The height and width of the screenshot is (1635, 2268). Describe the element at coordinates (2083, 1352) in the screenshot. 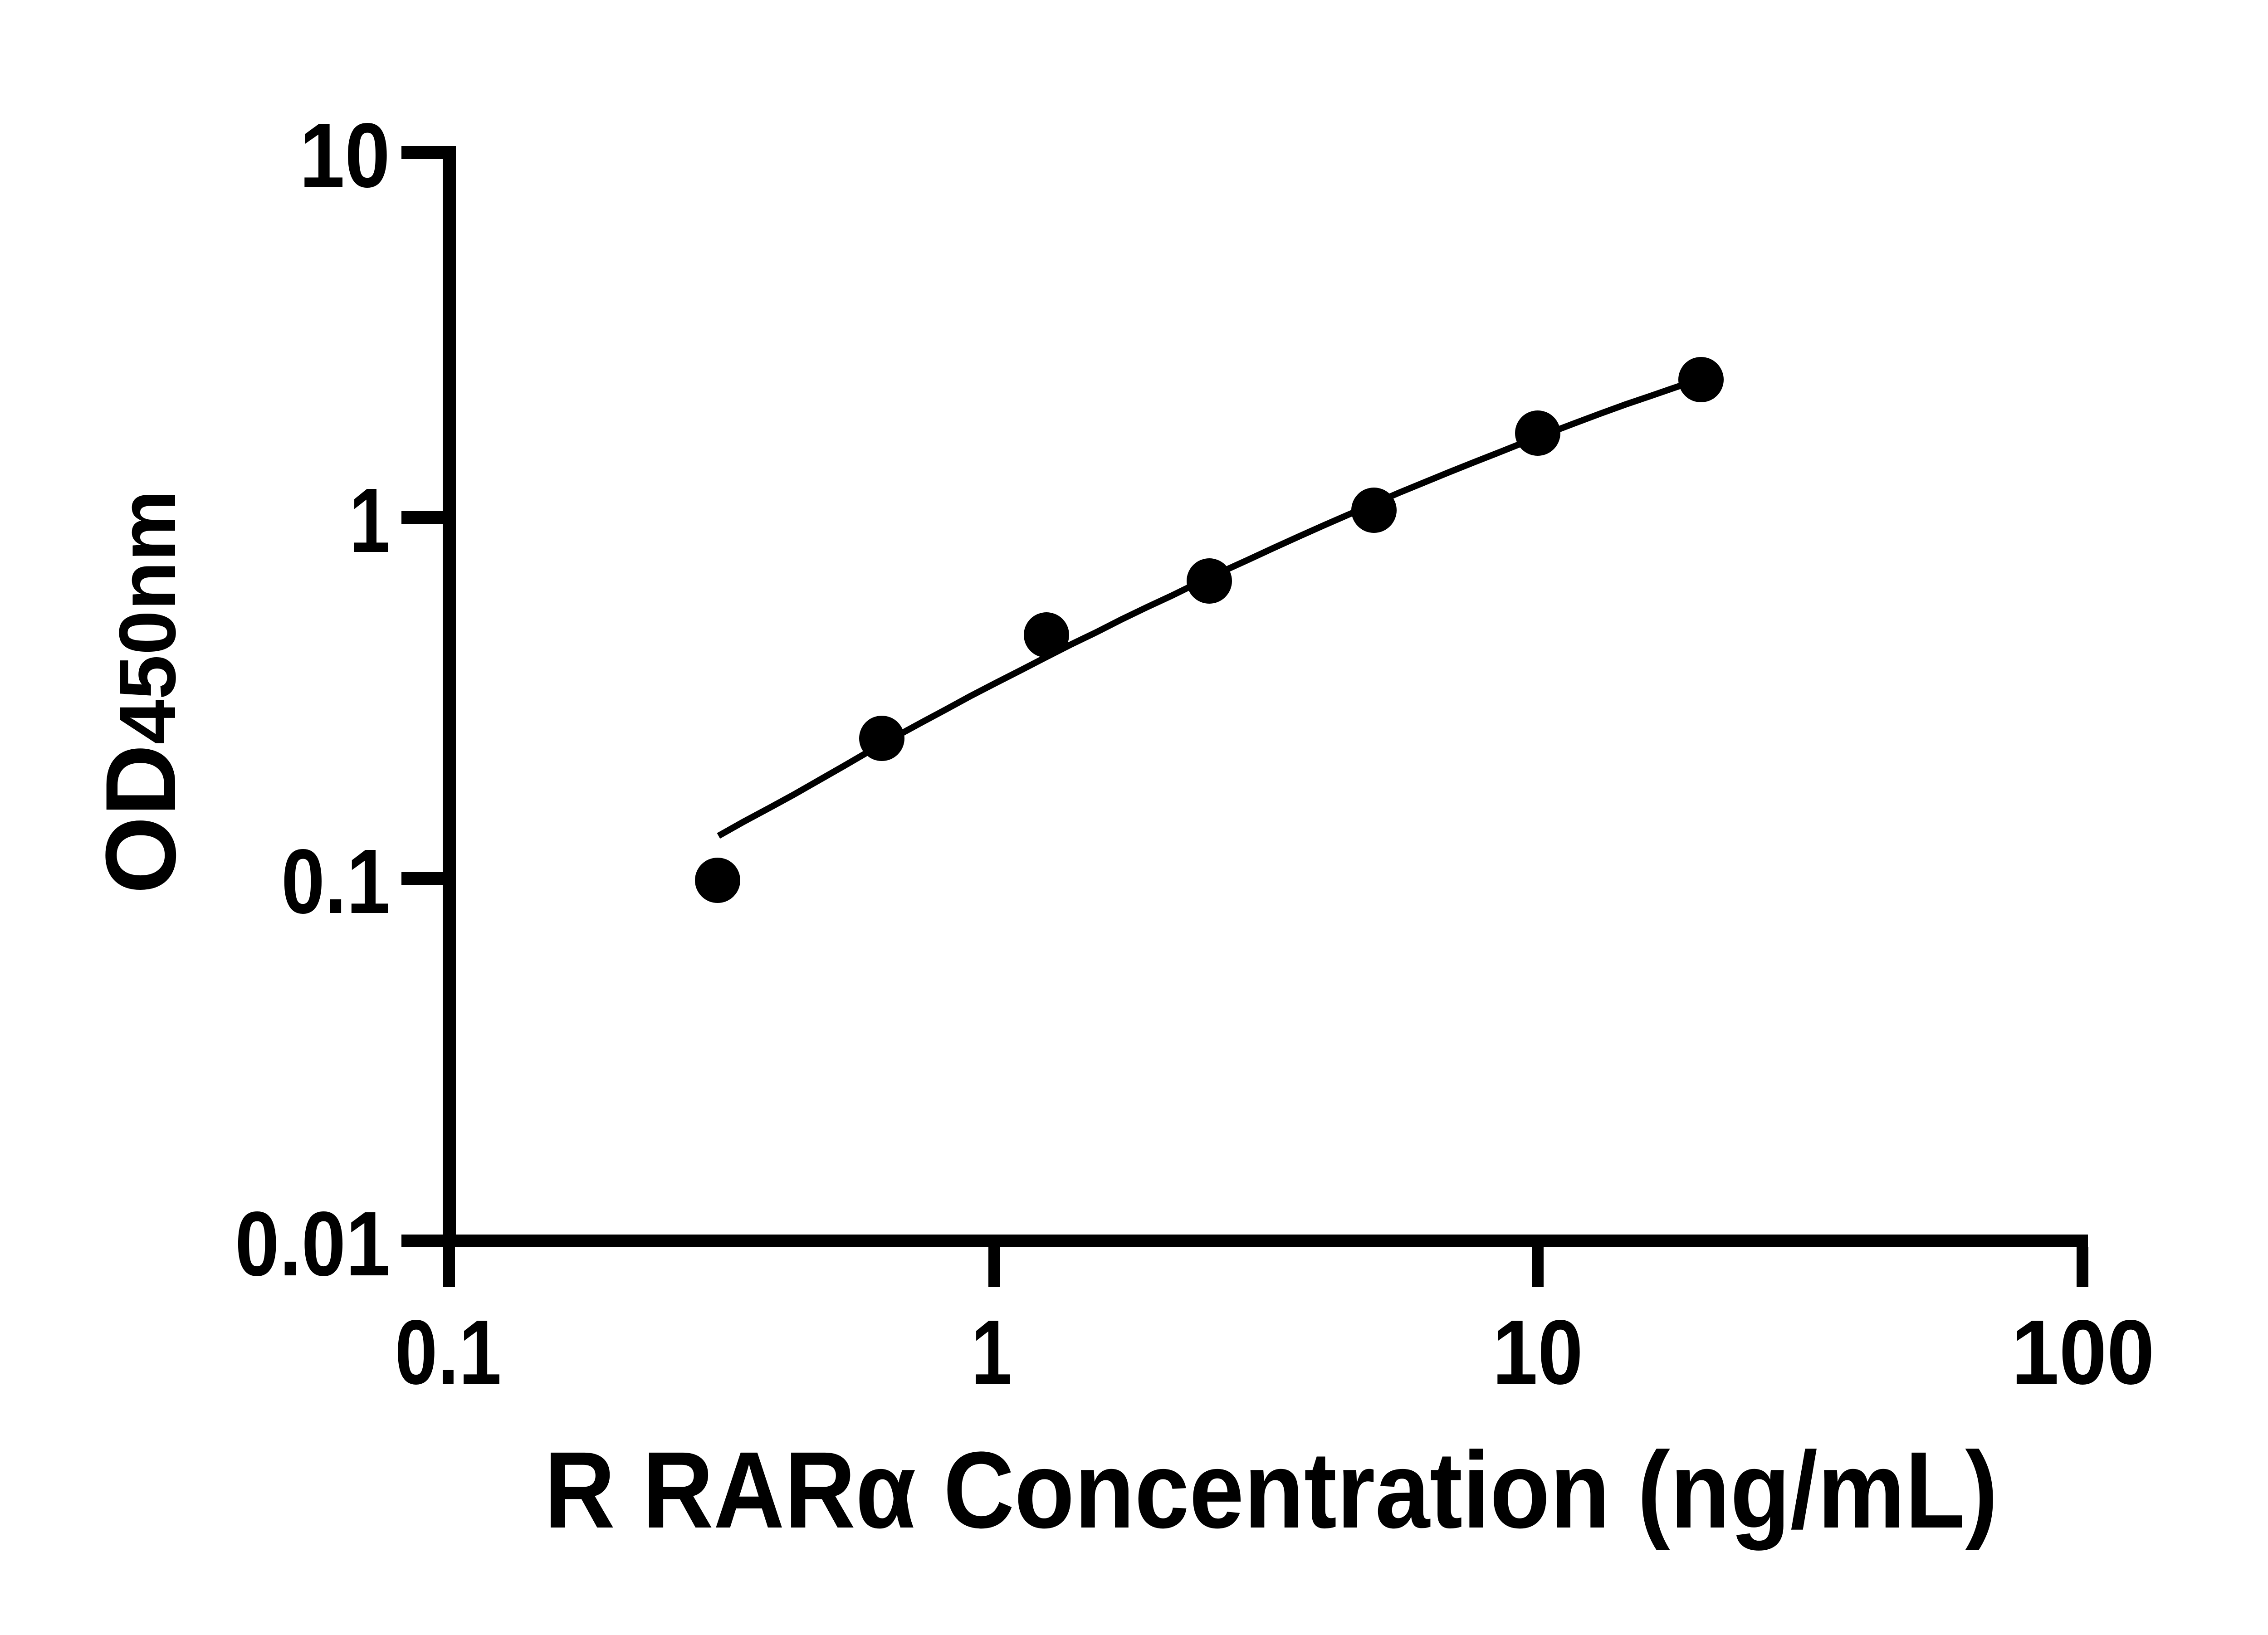

I see `svg-text: 100` at that location.